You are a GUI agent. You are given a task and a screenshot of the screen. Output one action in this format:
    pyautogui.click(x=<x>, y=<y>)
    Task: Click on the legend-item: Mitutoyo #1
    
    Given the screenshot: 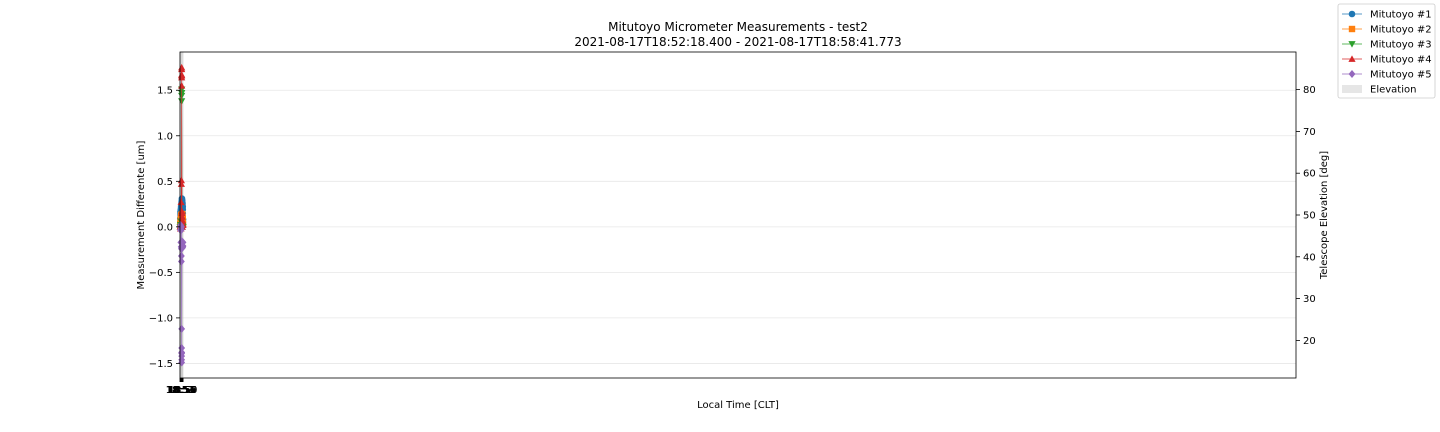 What is the action you would take?
    pyautogui.click(x=1387, y=15)
    